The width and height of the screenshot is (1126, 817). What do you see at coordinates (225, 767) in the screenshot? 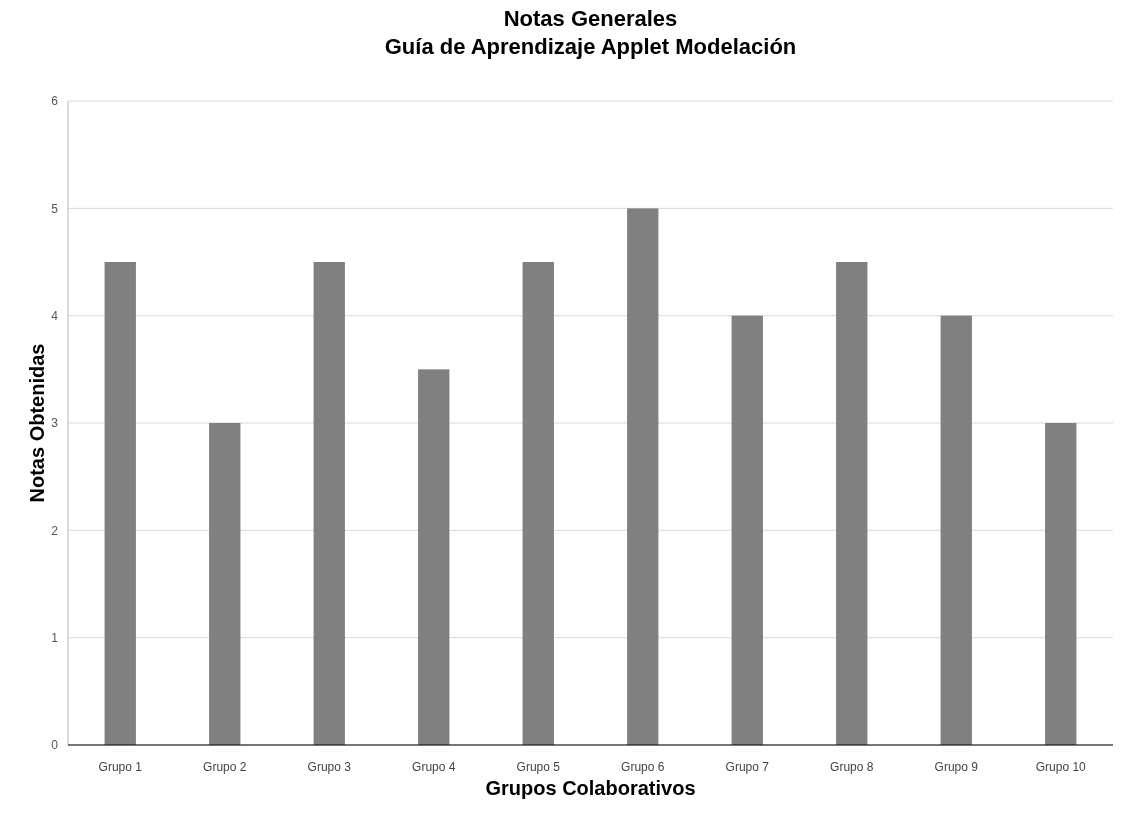
I see `x-tick-label: Grupo 2` at bounding box center [225, 767].